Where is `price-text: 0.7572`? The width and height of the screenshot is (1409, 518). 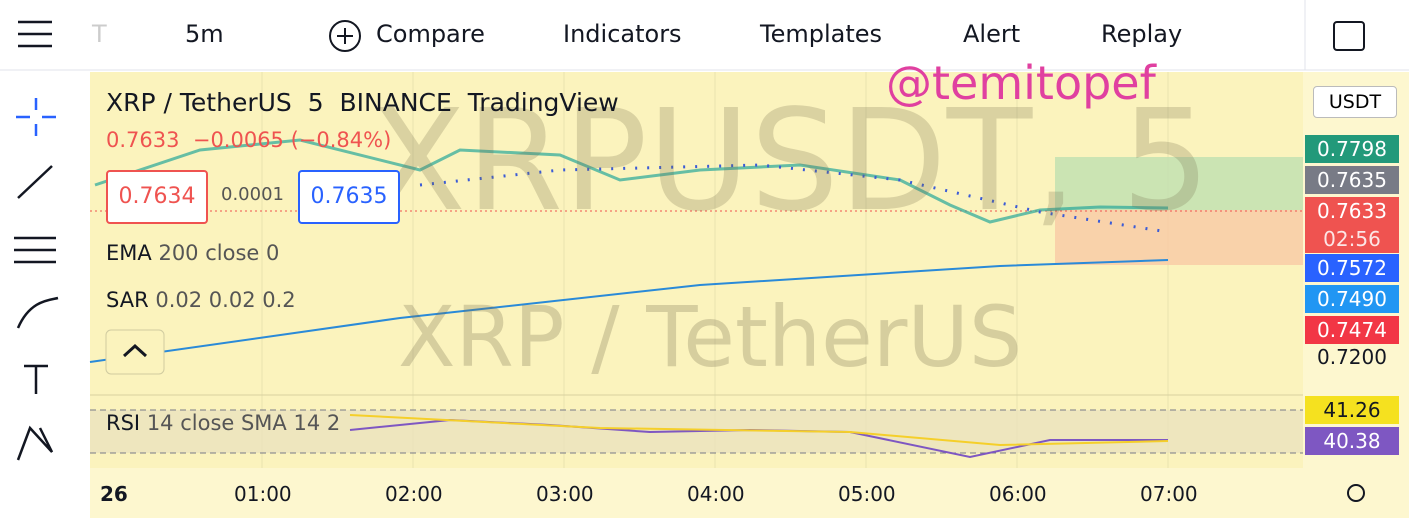
price-text: 0.7572 is located at coordinates (1352, 268).